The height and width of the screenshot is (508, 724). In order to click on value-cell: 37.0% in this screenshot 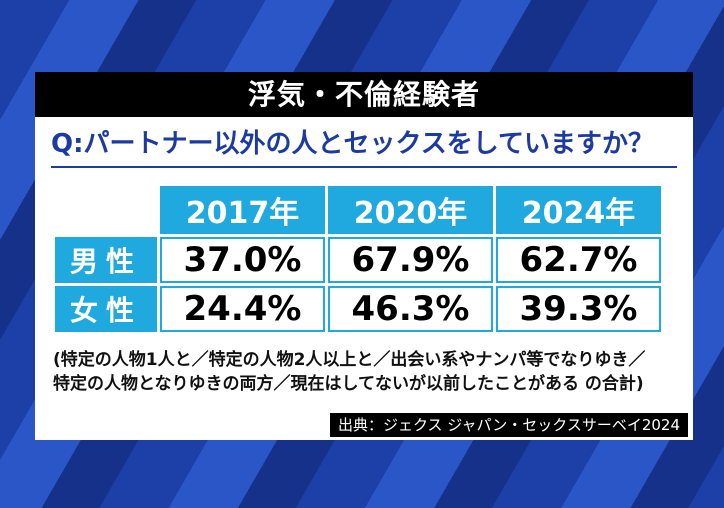, I will do `click(242, 260)`.